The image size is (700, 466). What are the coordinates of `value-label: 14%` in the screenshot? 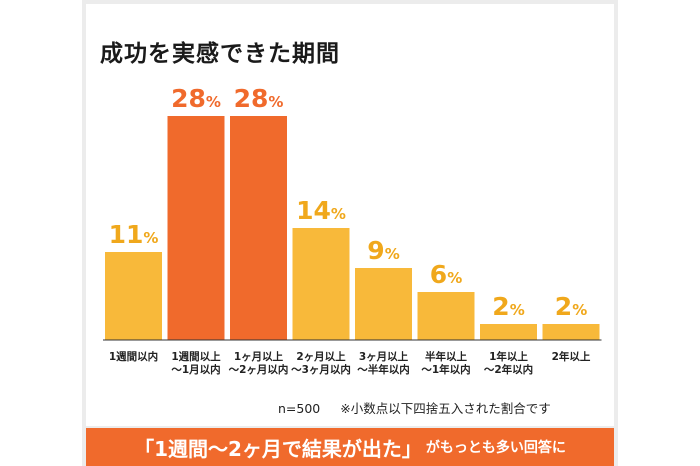 It's located at (321, 210).